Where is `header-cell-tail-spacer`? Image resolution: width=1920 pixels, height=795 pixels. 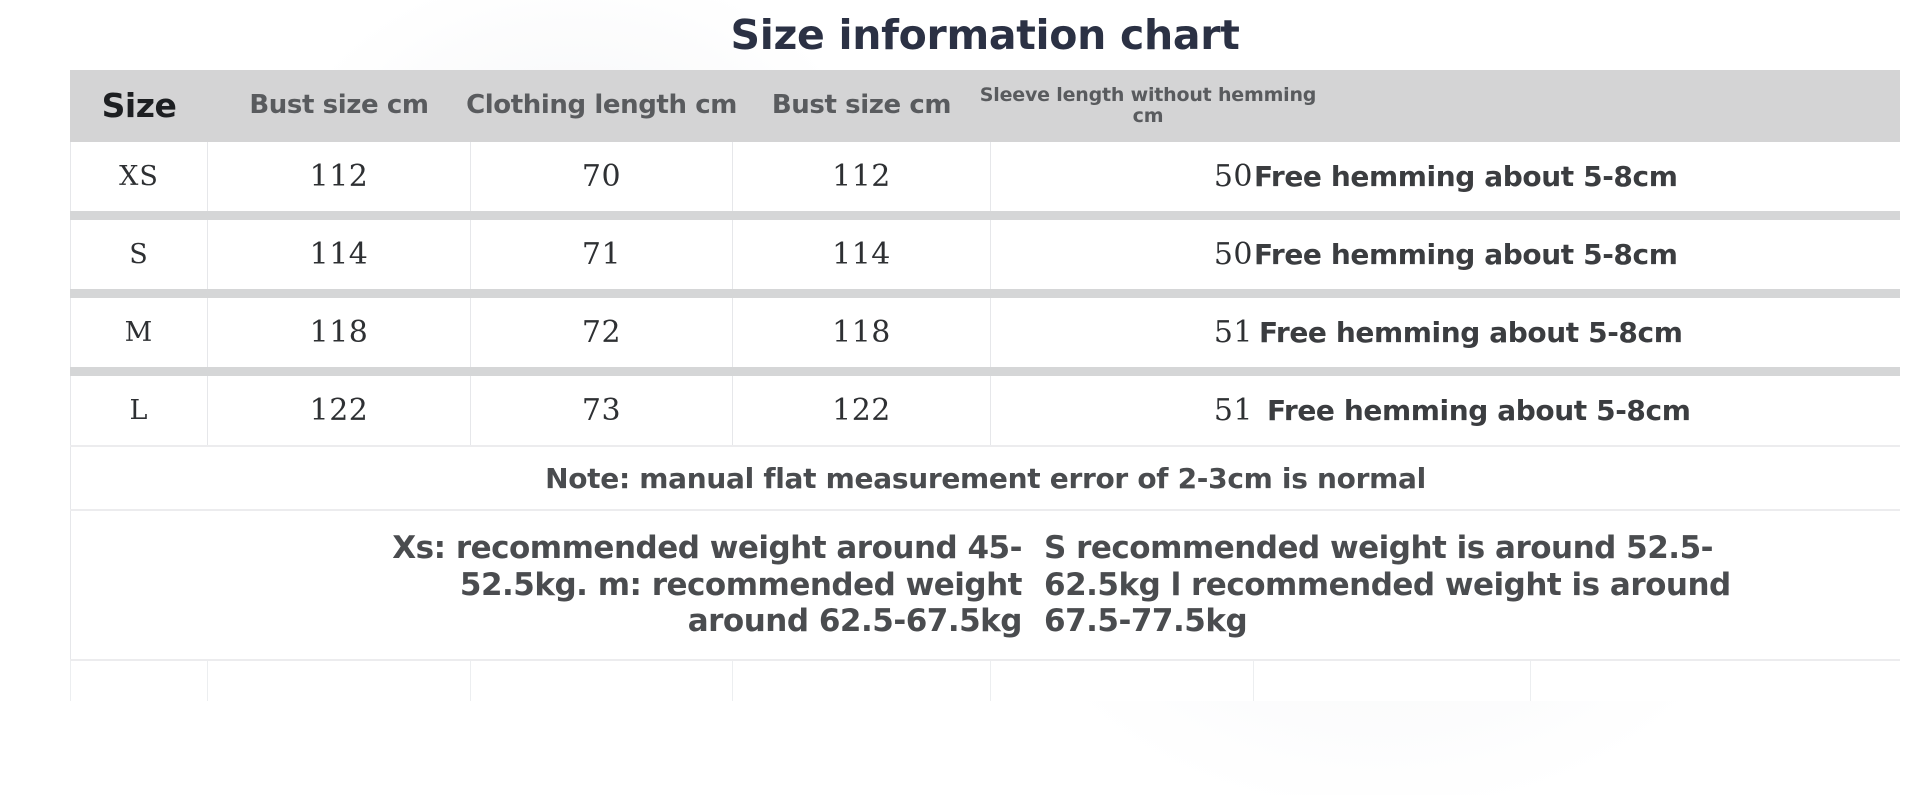
header-cell-tail-spacer is located at coordinates (1715, 106).